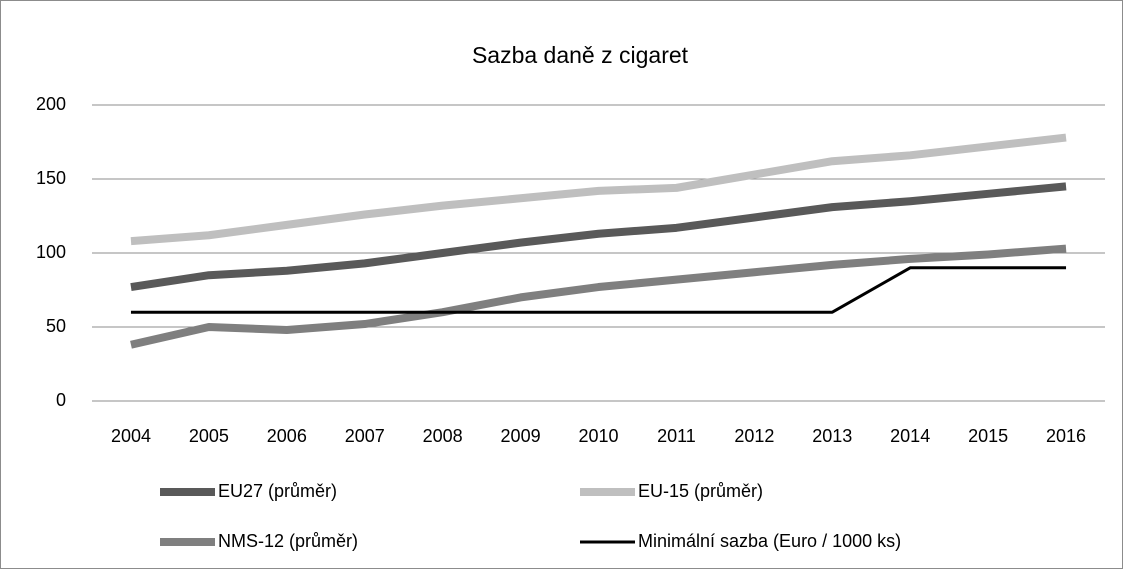 This screenshot has width=1123, height=569. Describe the element at coordinates (598, 436) in the screenshot. I see `x-tick-label: 2010` at that location.